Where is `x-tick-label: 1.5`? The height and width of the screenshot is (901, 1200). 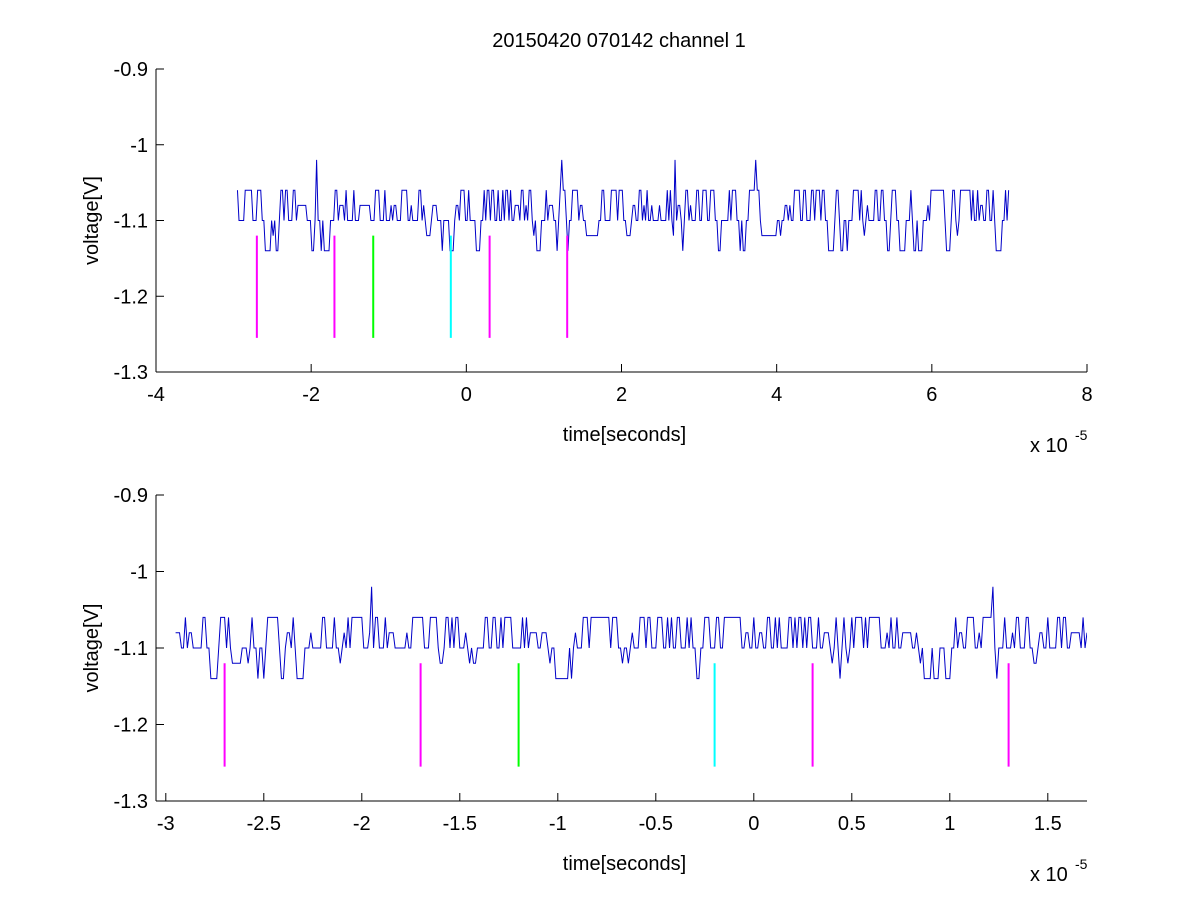 x-tick-label: 1.5 is located at coordinates (1048, 824).